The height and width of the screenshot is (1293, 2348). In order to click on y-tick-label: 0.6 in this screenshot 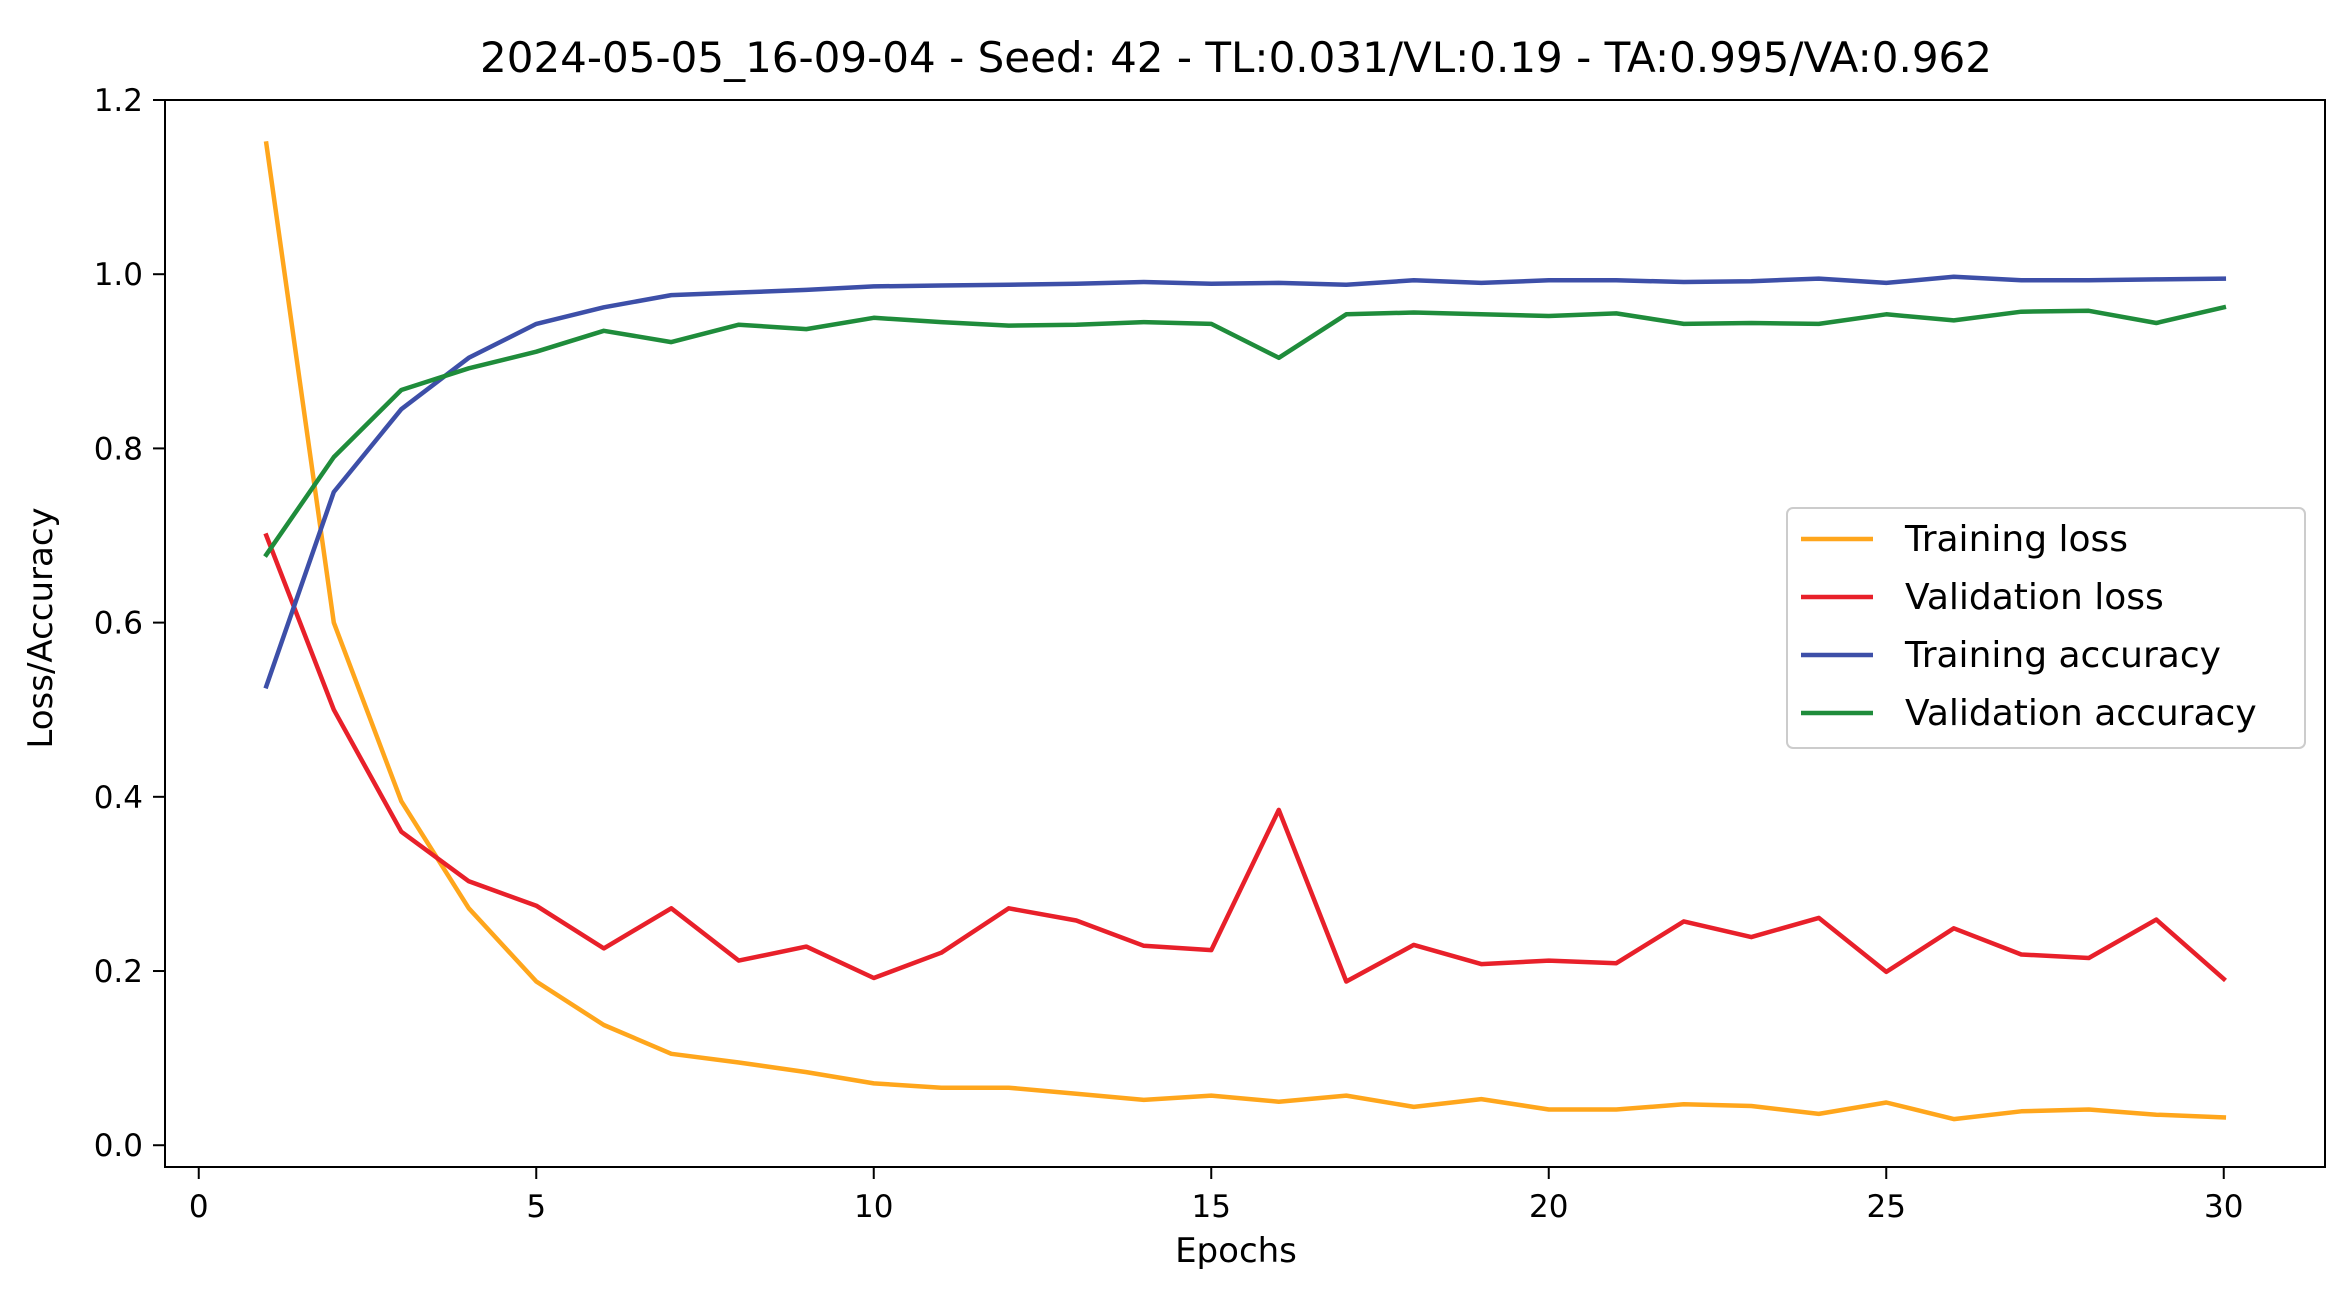, I will do `click(118, 624)`.